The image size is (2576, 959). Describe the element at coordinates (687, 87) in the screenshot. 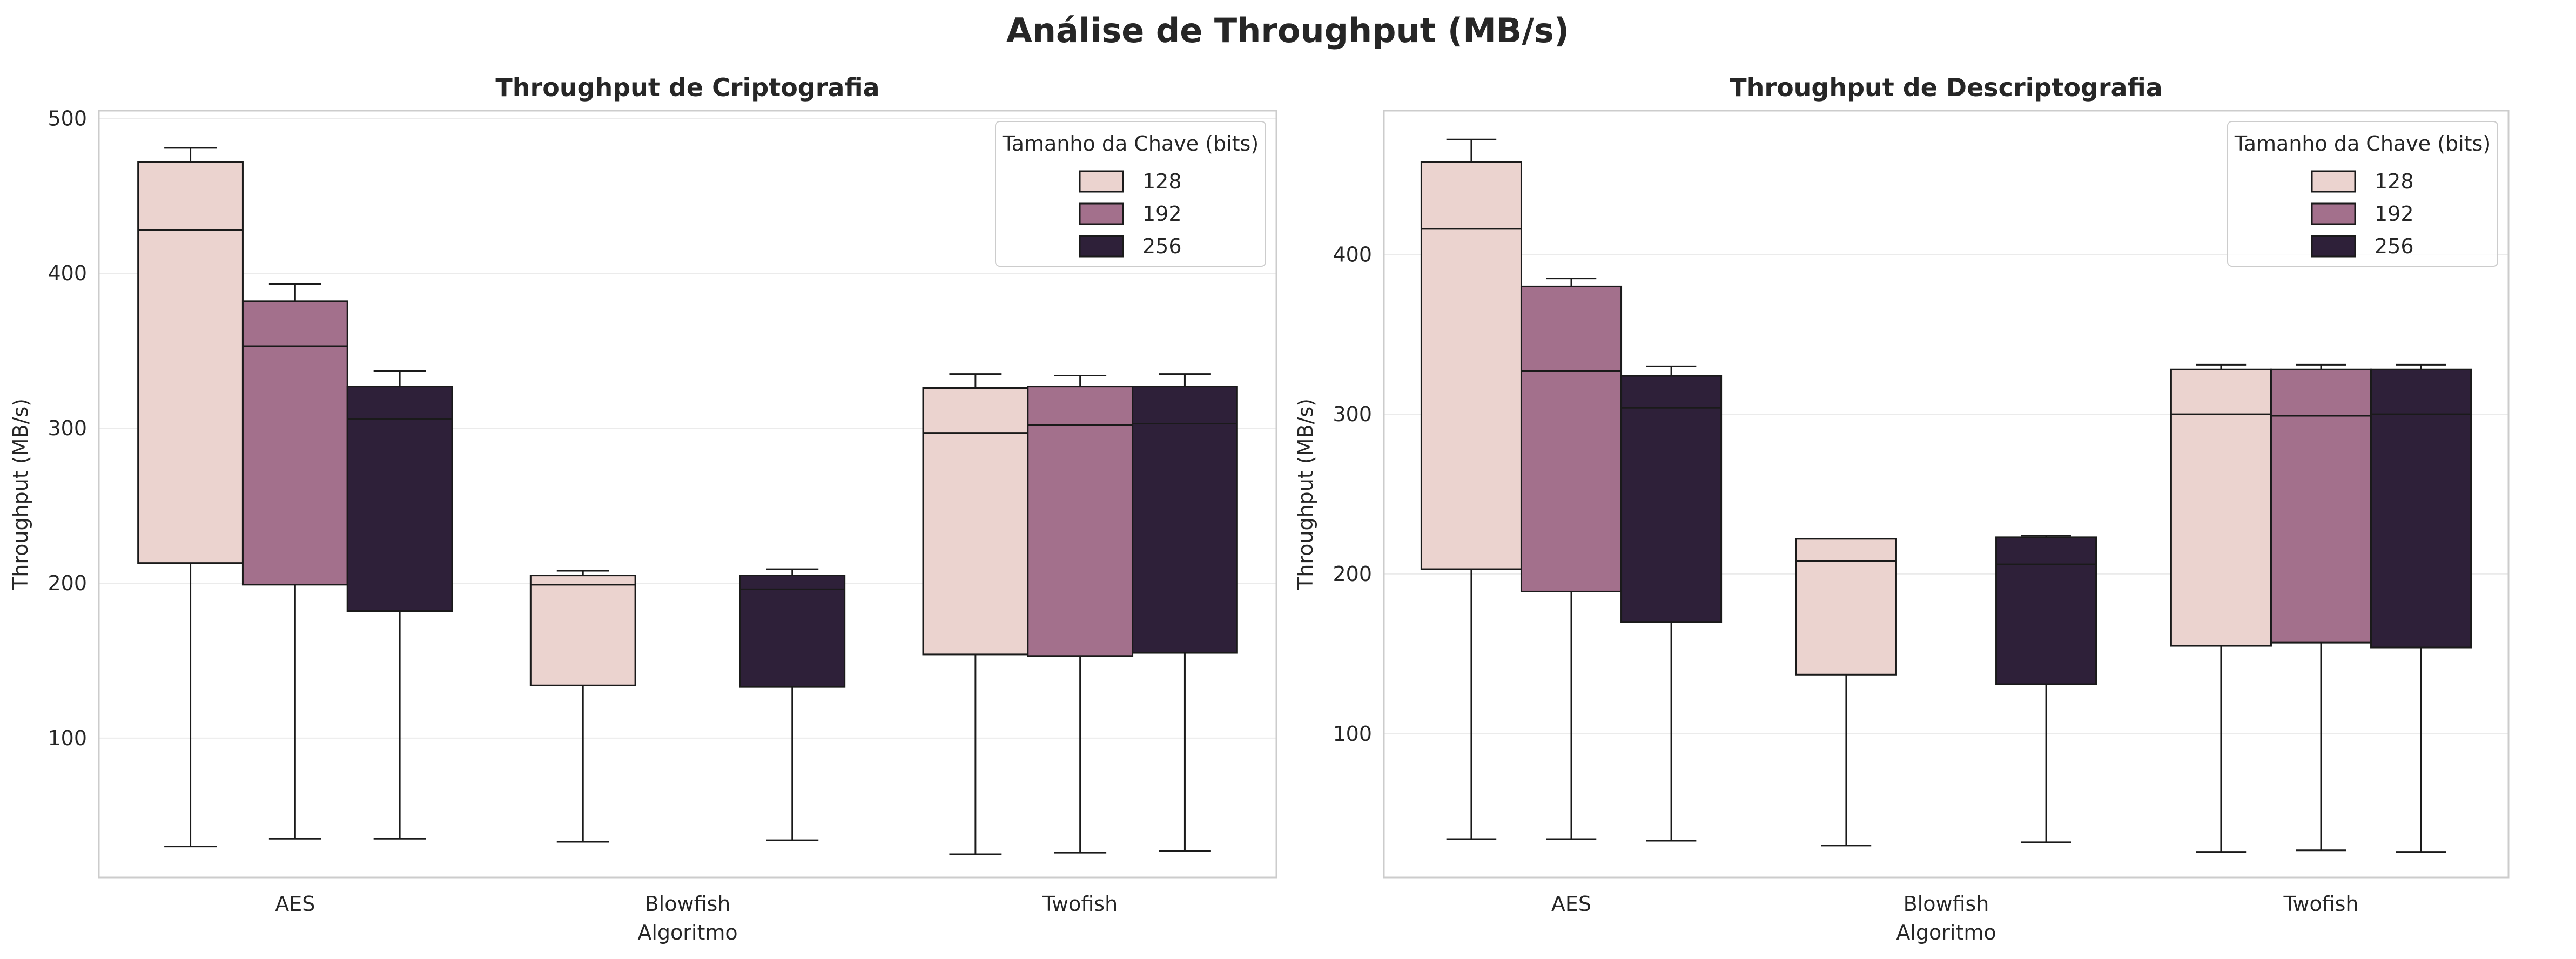

I see `chart-title: Throughput de Criptografia` at that location.